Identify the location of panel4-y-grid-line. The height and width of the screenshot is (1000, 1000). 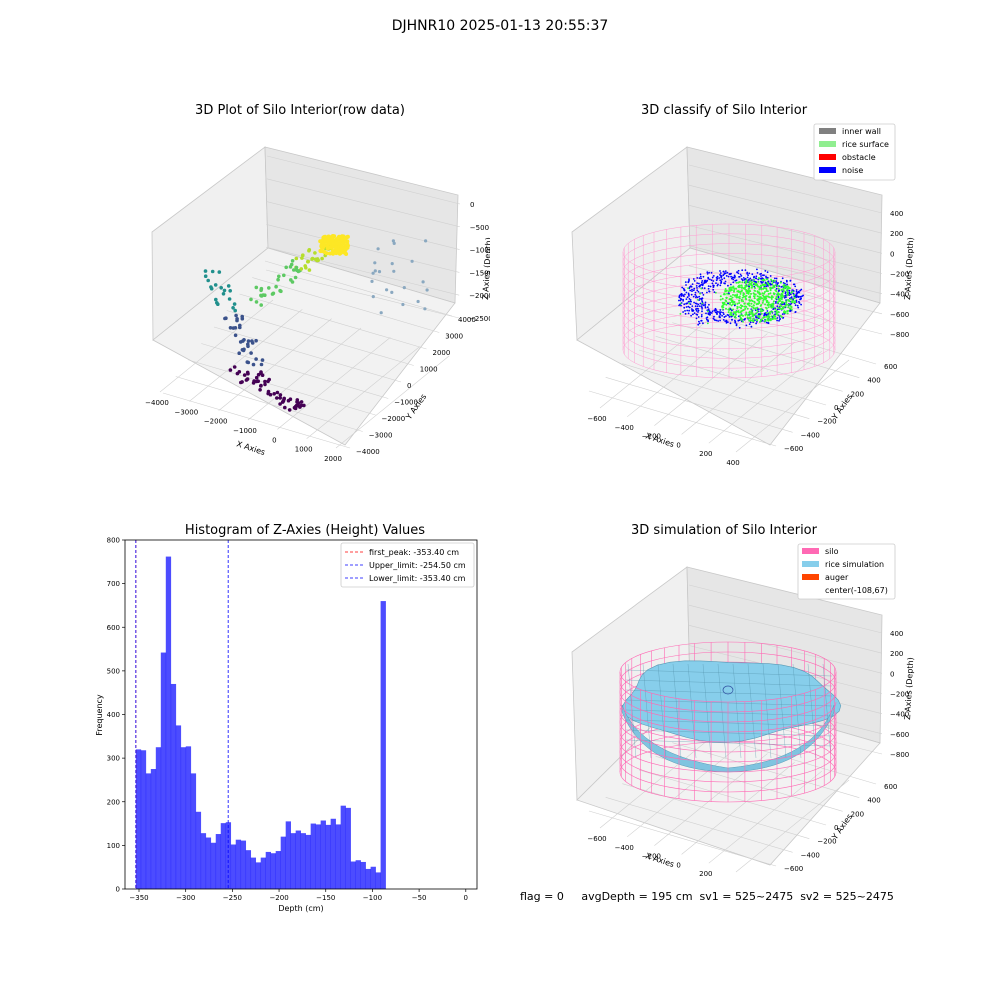
(732, 797).